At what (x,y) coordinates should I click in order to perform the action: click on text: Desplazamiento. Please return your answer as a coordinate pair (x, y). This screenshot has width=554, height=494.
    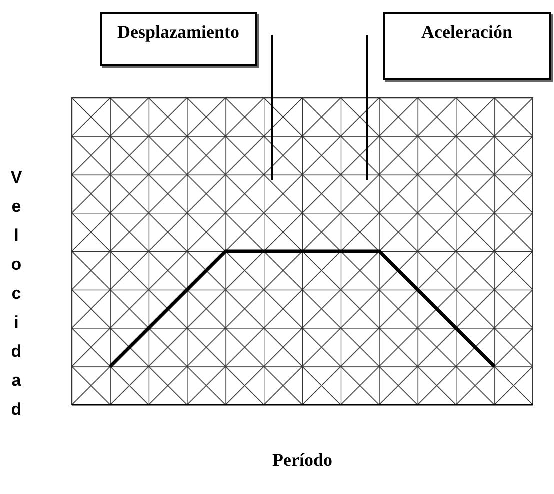
    Looking at the image, I should click on (179, 32).